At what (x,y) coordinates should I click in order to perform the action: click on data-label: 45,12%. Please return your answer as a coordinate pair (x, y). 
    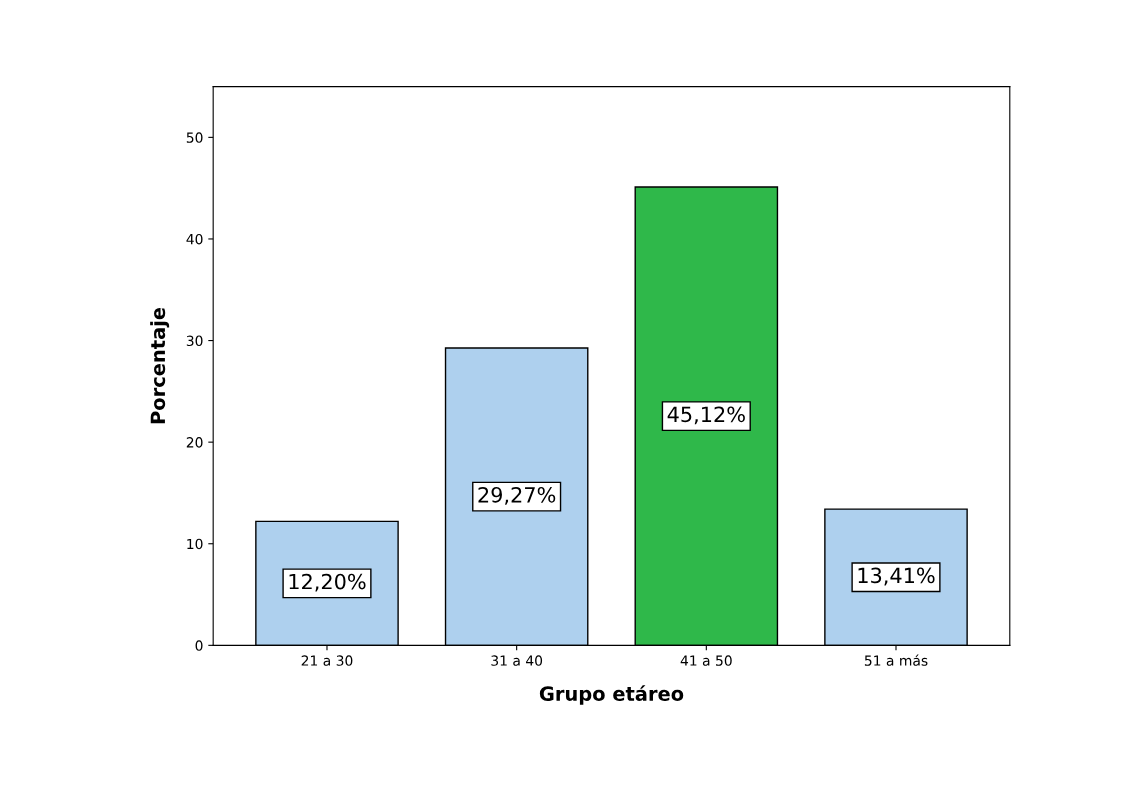
    Looking at the image, I should click on (706, 415).